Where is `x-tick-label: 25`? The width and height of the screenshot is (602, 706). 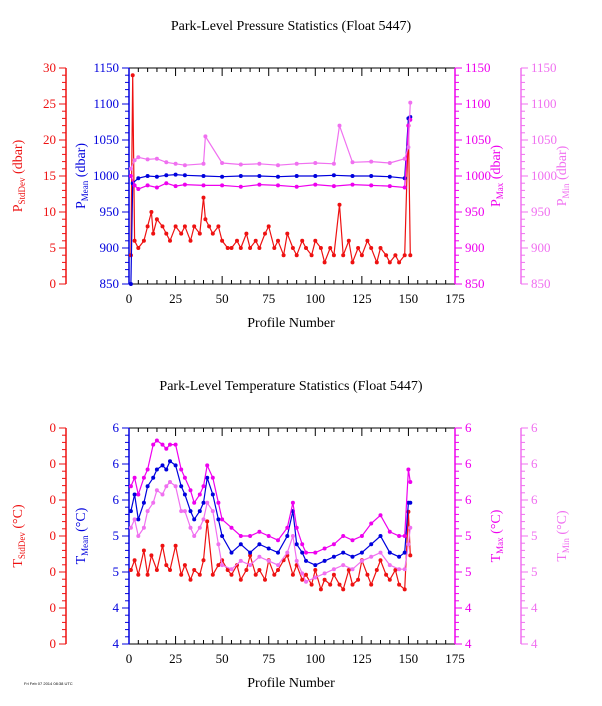 x-tick-label: 25 is located at coordinates (175, 298).